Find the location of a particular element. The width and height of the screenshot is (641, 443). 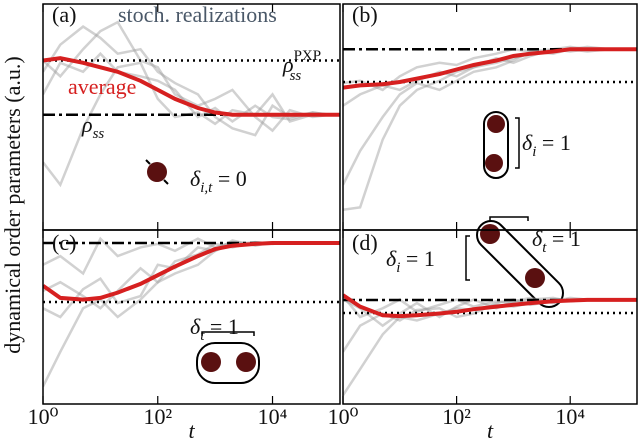

panel-label: (b) is located at coordinates (365, 14).